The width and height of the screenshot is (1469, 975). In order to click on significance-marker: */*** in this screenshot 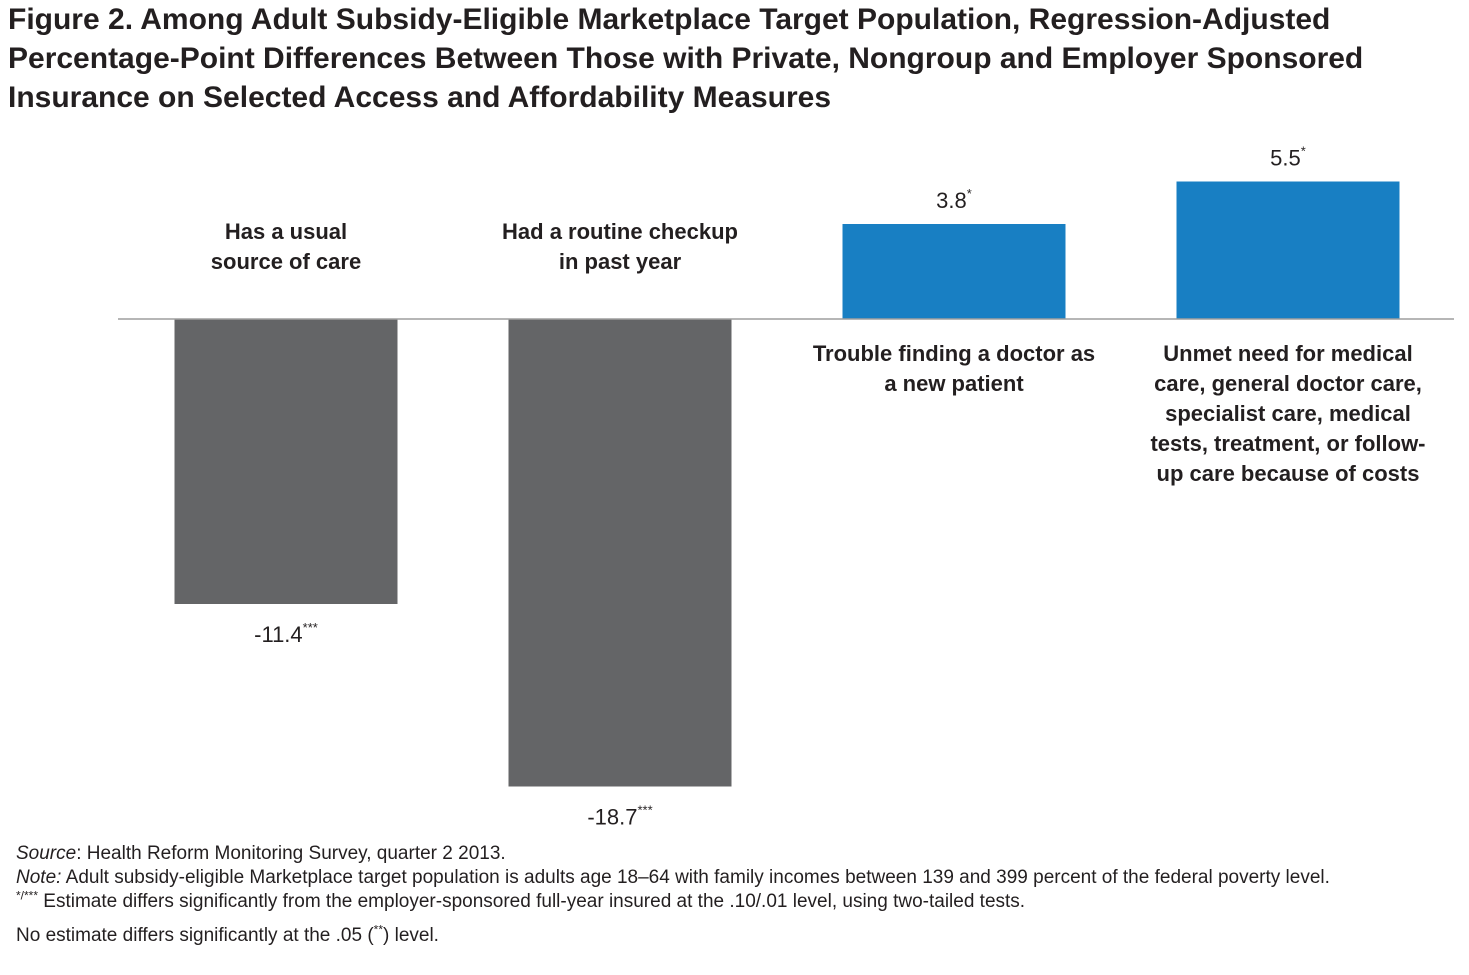, I will do `click(27, 895)`.